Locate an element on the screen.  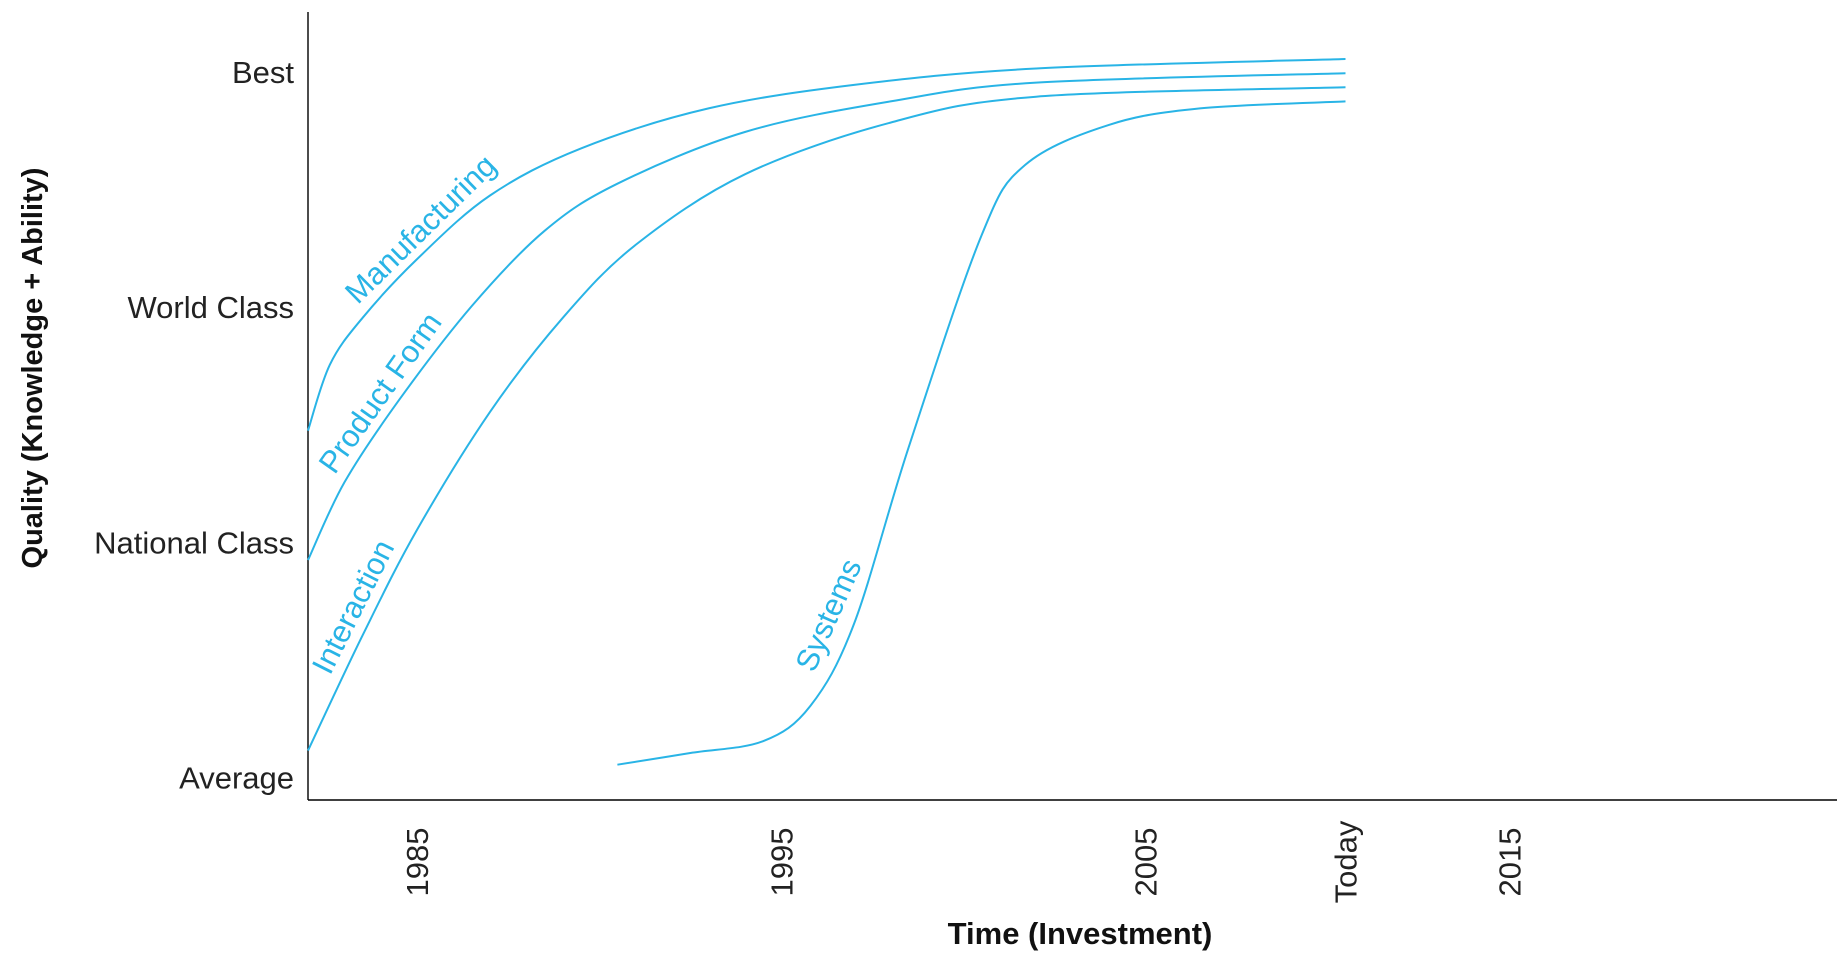
y-tick-label: Best is located at coordinates (263, 72).